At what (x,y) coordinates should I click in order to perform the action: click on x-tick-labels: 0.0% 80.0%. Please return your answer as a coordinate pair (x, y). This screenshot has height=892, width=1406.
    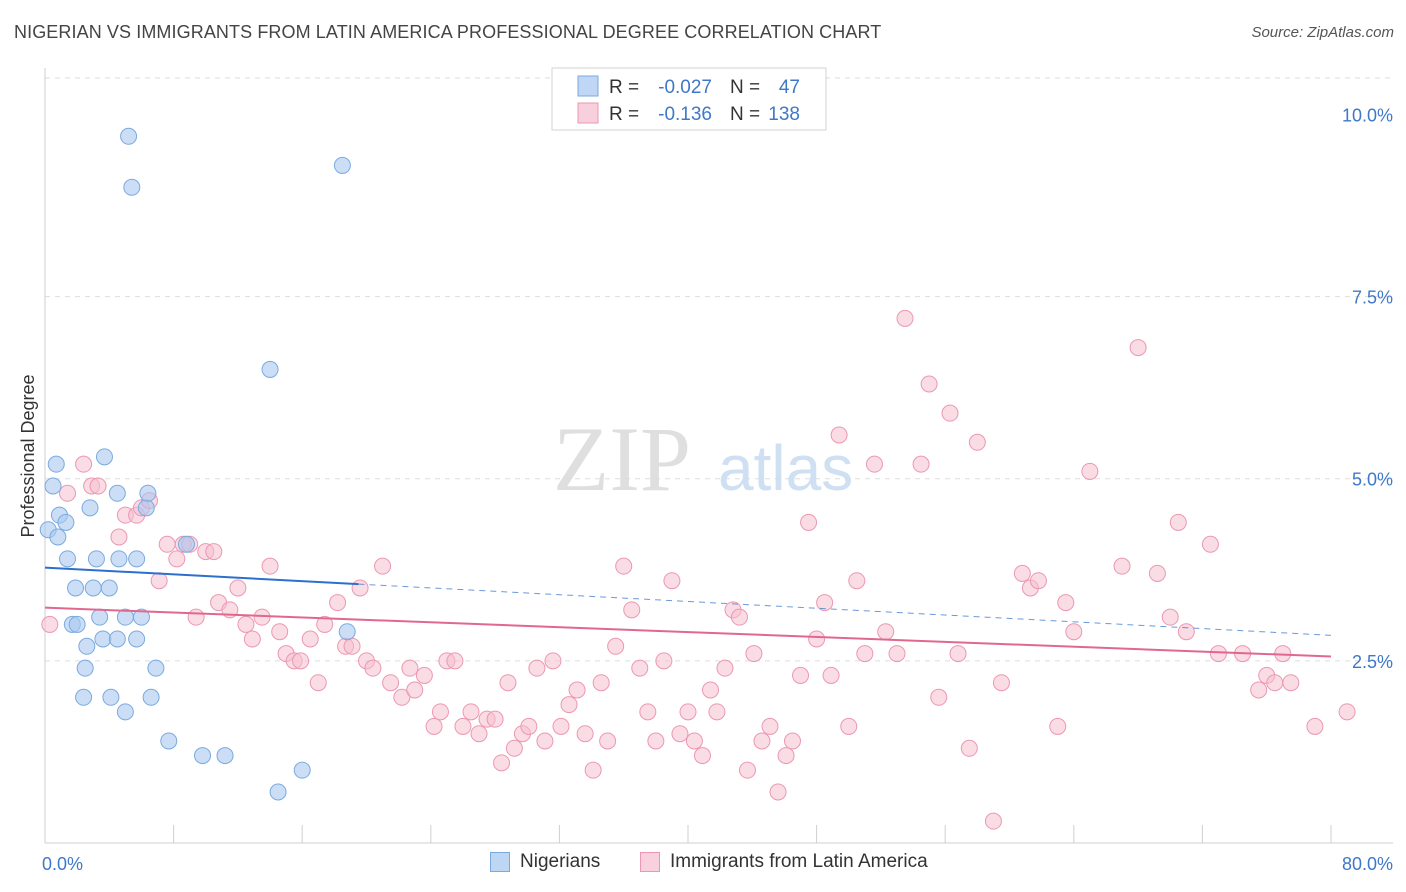
    Looking at the image, I should click on (717, 864).